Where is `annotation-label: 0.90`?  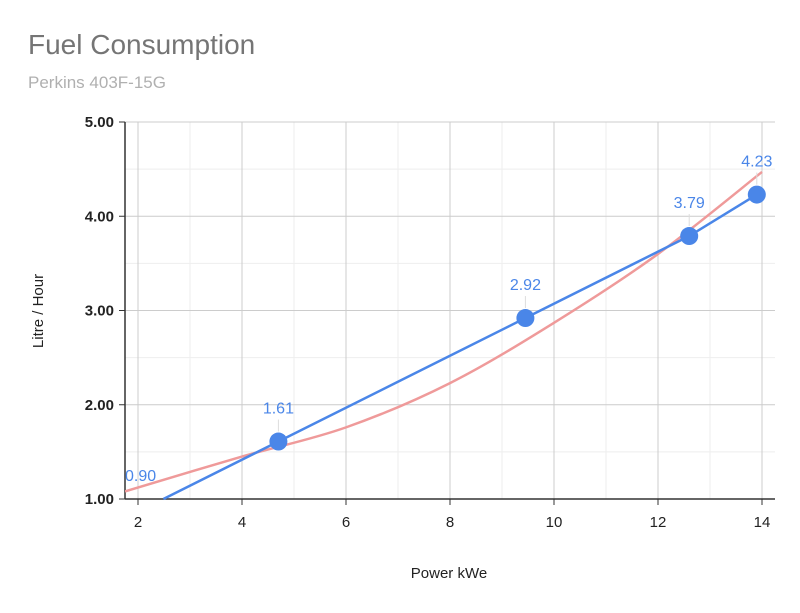 annotation-label: 0.90 is located at coordinates (140, 476).